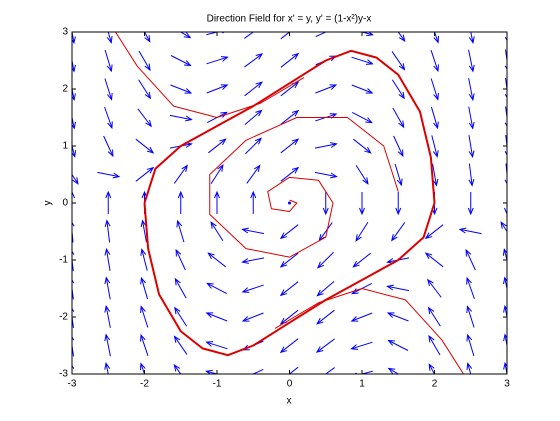 The image size is (560, 421). What do you see at coordinates (362, 384) in the screenshot?
I see `x-tick-label: 1` at bounding box center [362, 384].